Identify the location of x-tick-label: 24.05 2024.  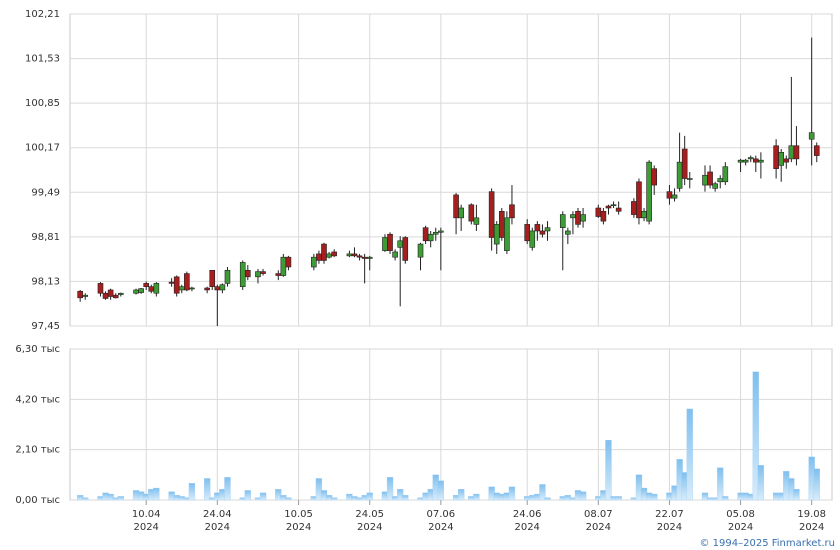
(369, 521).